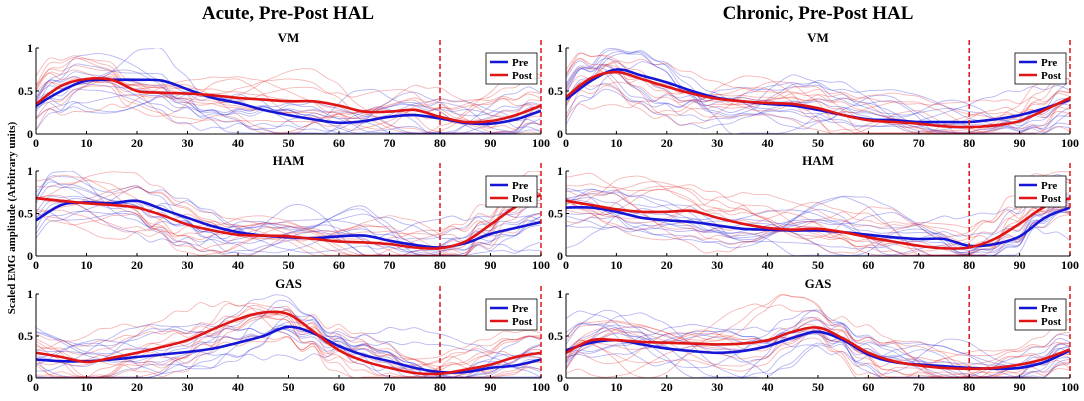 The height and width of the screenshot is (401, 1084). I want to click on y-tick-label: 0.5, so click(555, 91).